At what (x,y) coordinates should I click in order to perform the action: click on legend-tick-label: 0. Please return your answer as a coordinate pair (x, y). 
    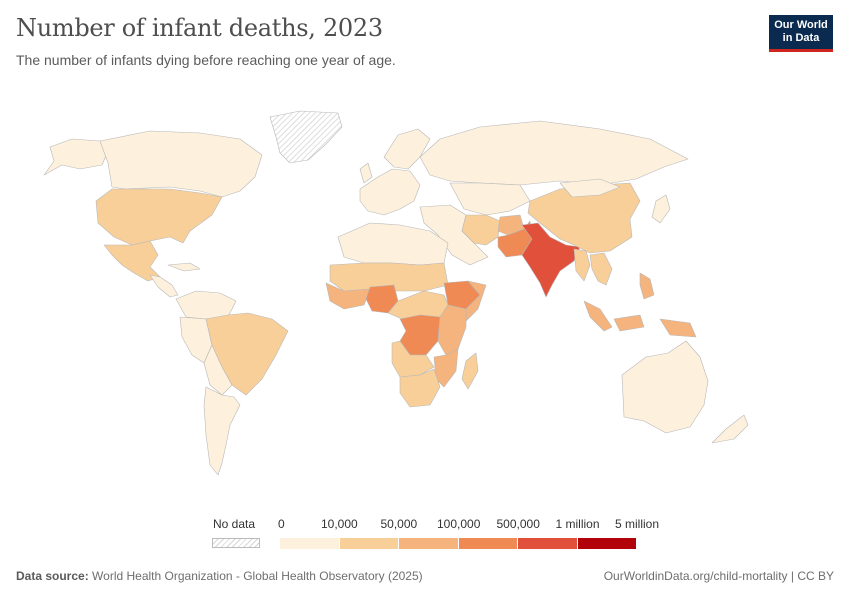
    Looking at the image, I should click on (281, 524).